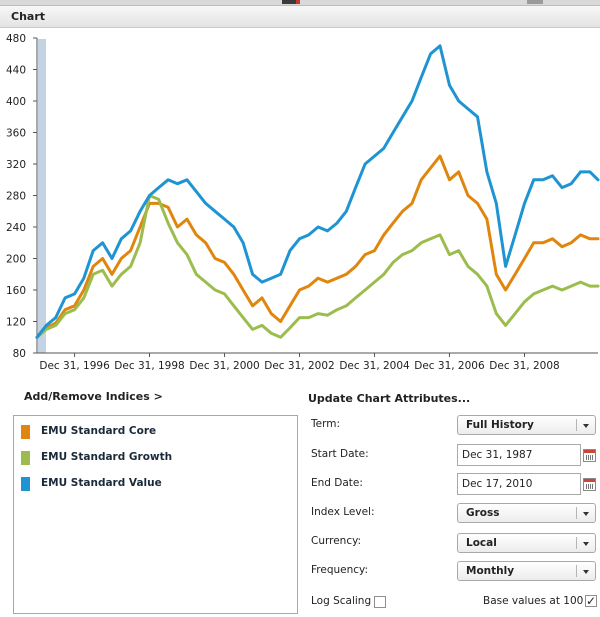 This screenshot has width=600, height=617. I want to click on add-remove-indices-link: Add/Remove Indices >, so click(93, 396).